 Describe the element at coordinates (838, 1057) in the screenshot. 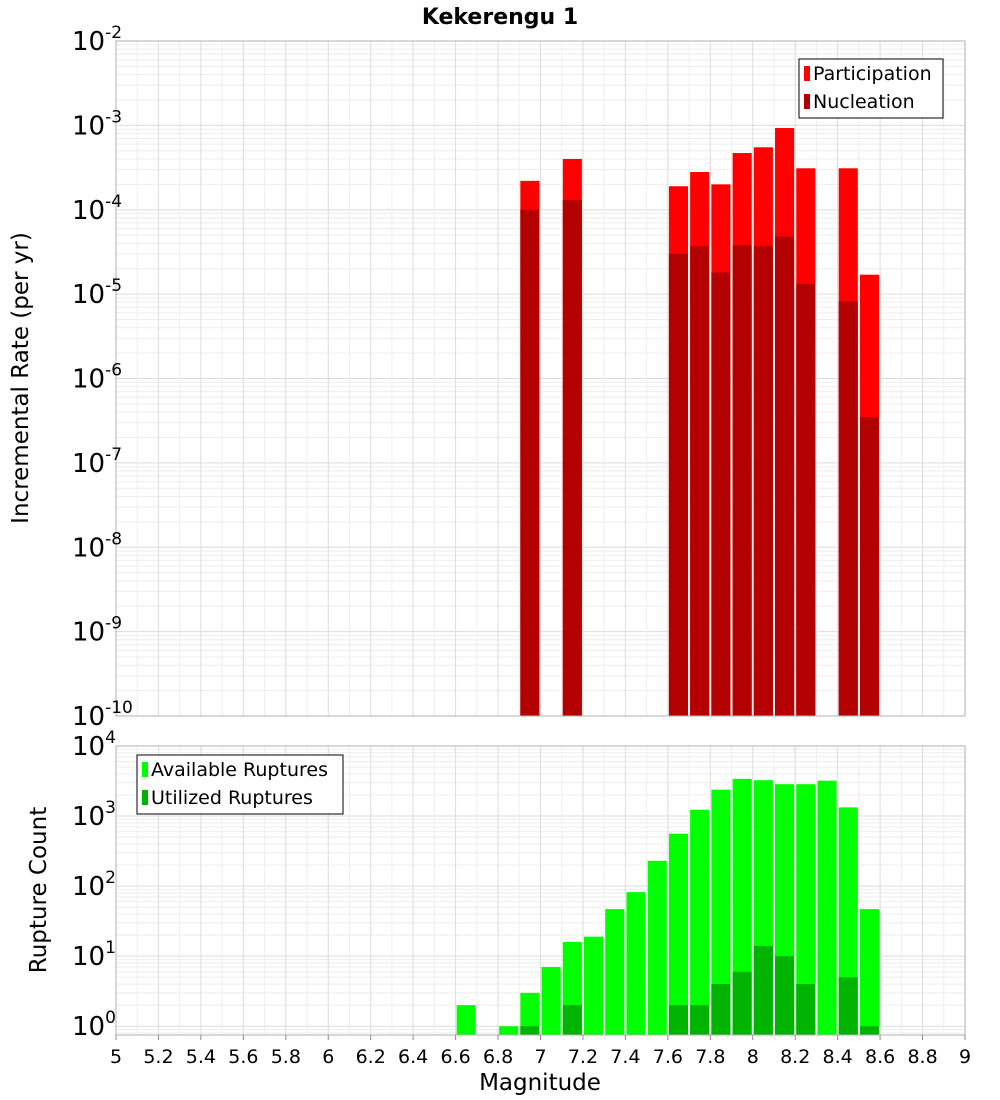

I see `x-tick-label-8-4: 8.4` at that location.